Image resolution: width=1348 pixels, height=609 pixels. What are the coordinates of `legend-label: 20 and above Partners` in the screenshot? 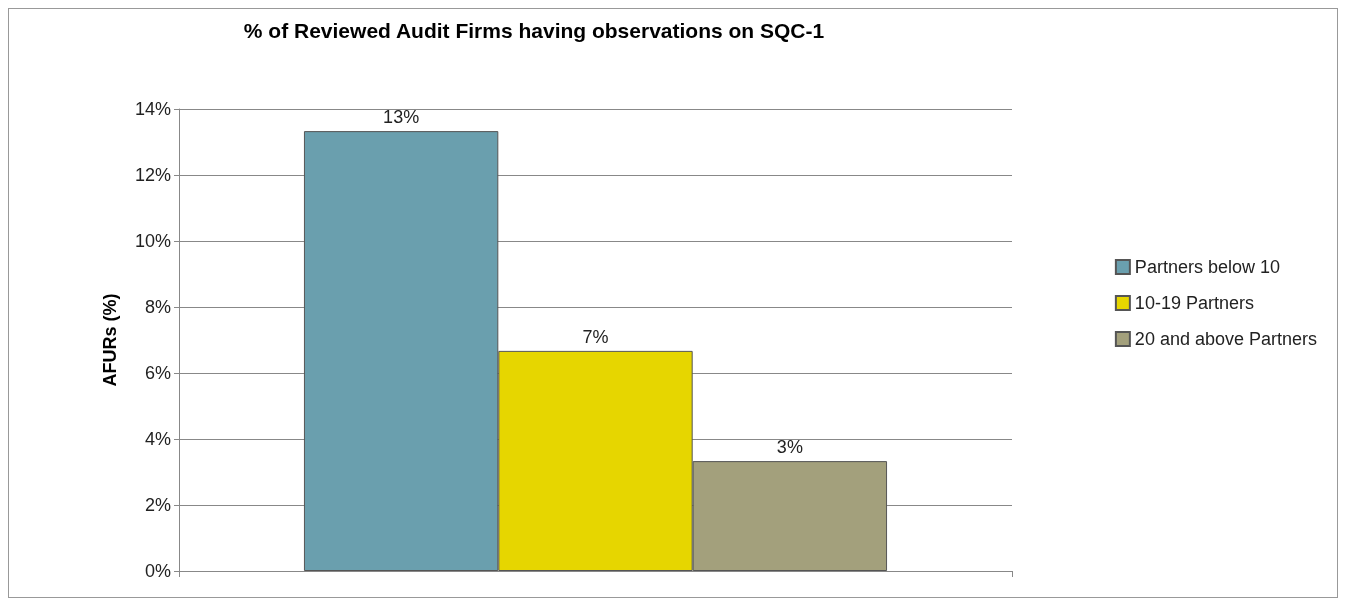 It's located at (1226, 339).